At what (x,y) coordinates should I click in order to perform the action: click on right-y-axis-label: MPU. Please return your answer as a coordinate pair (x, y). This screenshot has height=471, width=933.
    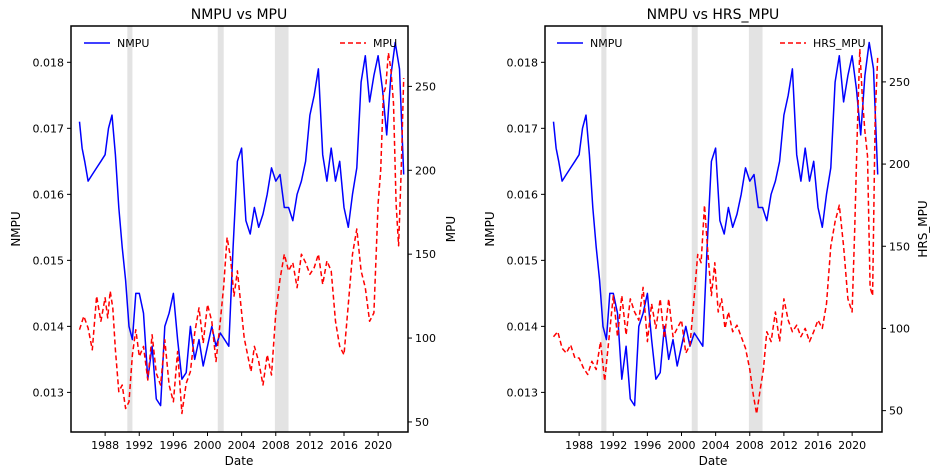
    Looking at the image, I should click on (451, 229).